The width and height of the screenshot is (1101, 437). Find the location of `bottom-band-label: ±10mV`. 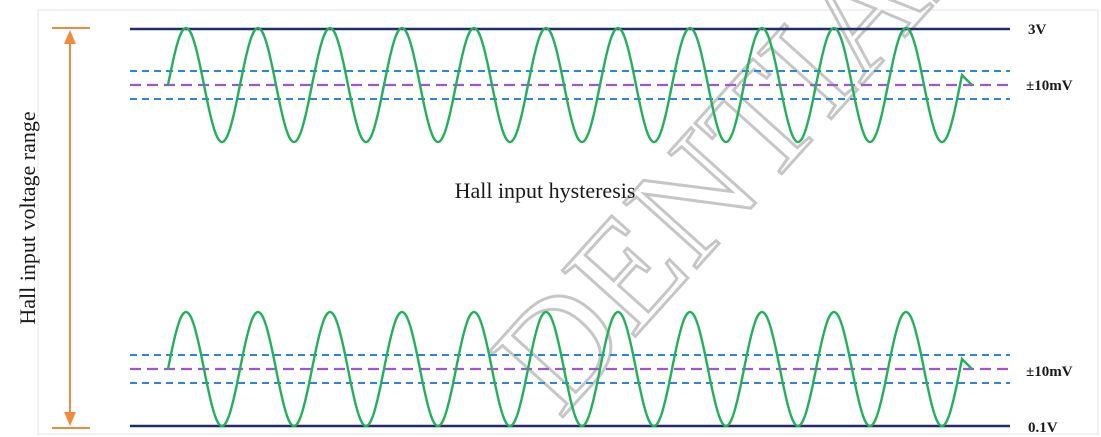

bottom-band-label: ±10mV is located at coordinates (1049, 372).